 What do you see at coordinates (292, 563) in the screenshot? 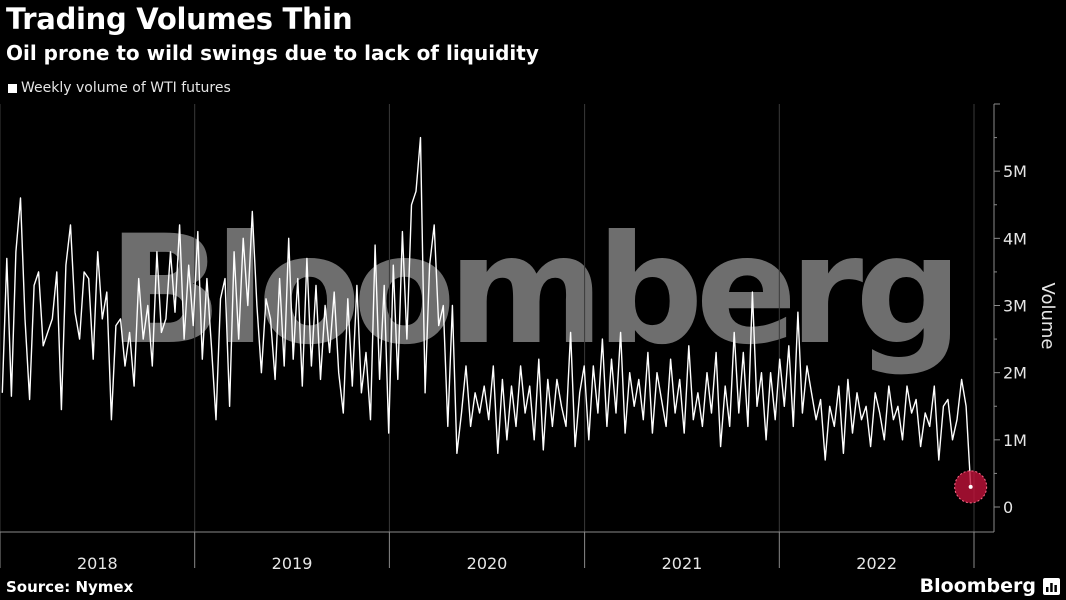
I see `x-tick-label: 2019` at bounding box center [292, 563].